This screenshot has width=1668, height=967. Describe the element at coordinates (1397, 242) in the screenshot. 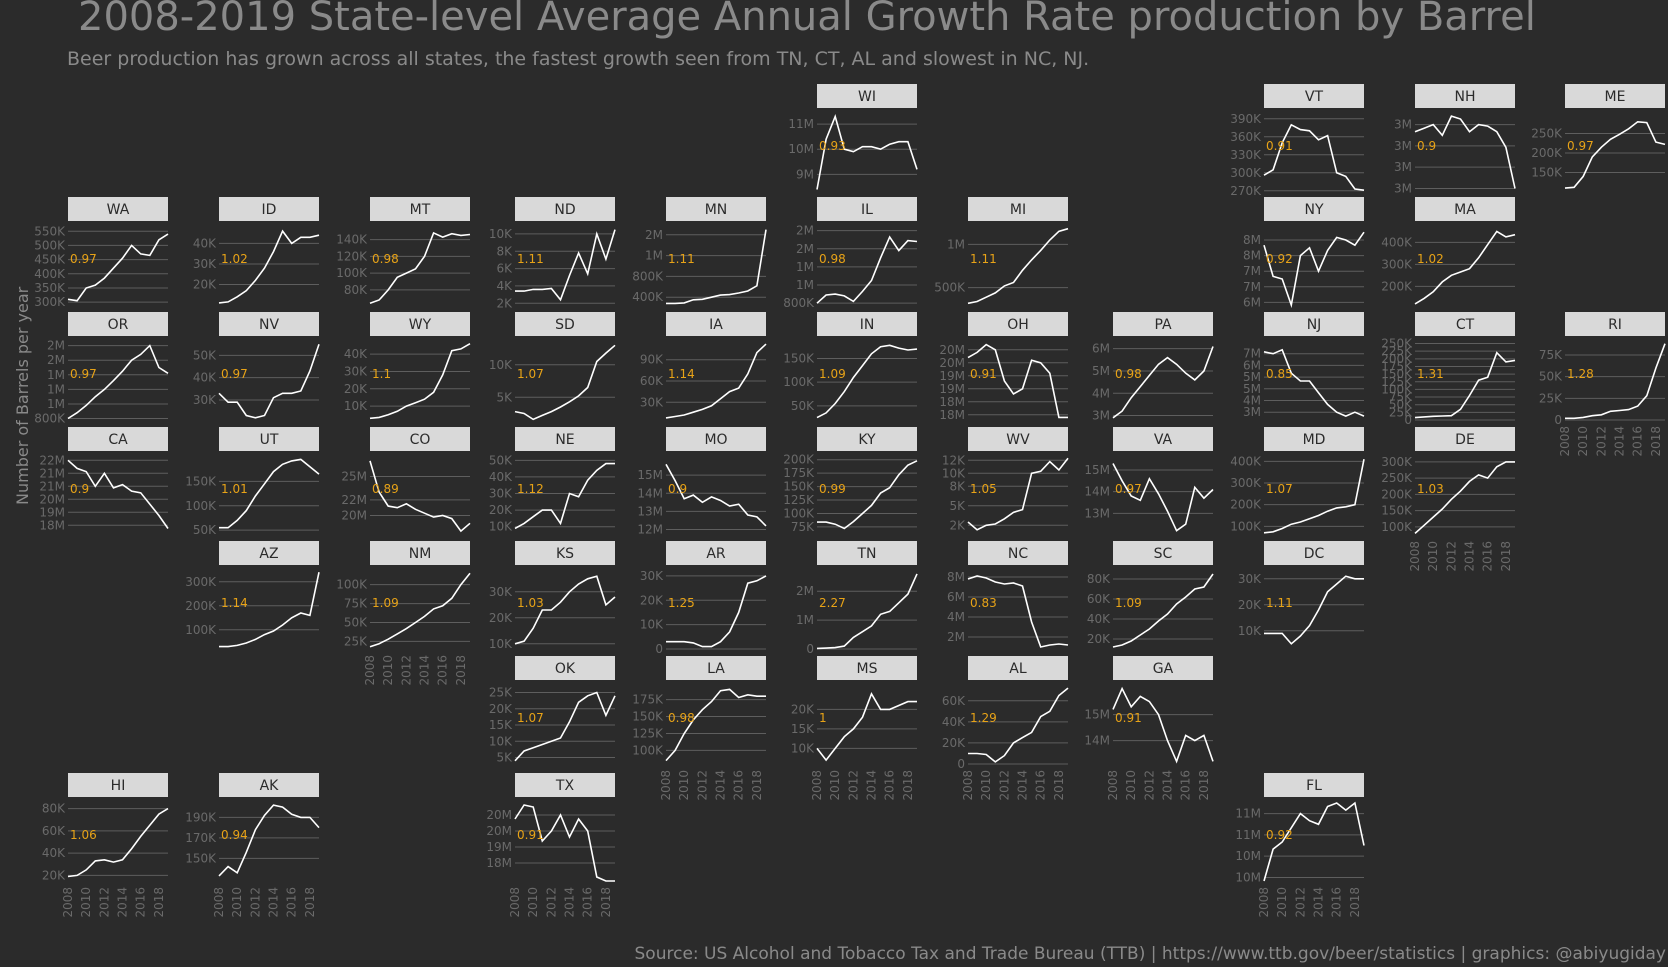

I see `y-tick-label: 400K` at that location.